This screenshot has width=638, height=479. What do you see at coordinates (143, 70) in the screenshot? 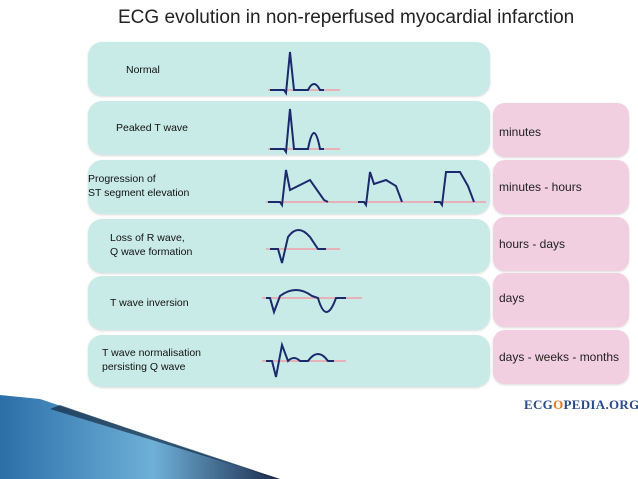
I see `stage-label: Normal` at bounding box center [143, 70].